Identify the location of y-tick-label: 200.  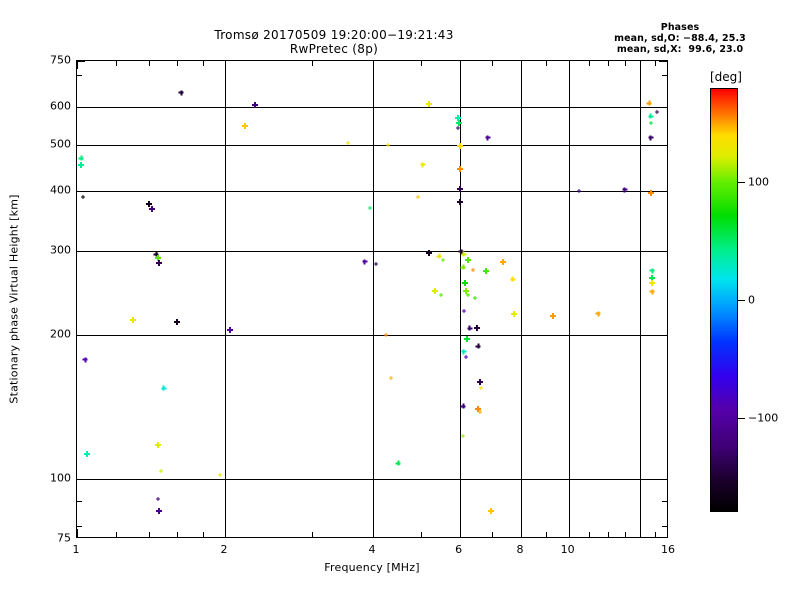
(60, 334).